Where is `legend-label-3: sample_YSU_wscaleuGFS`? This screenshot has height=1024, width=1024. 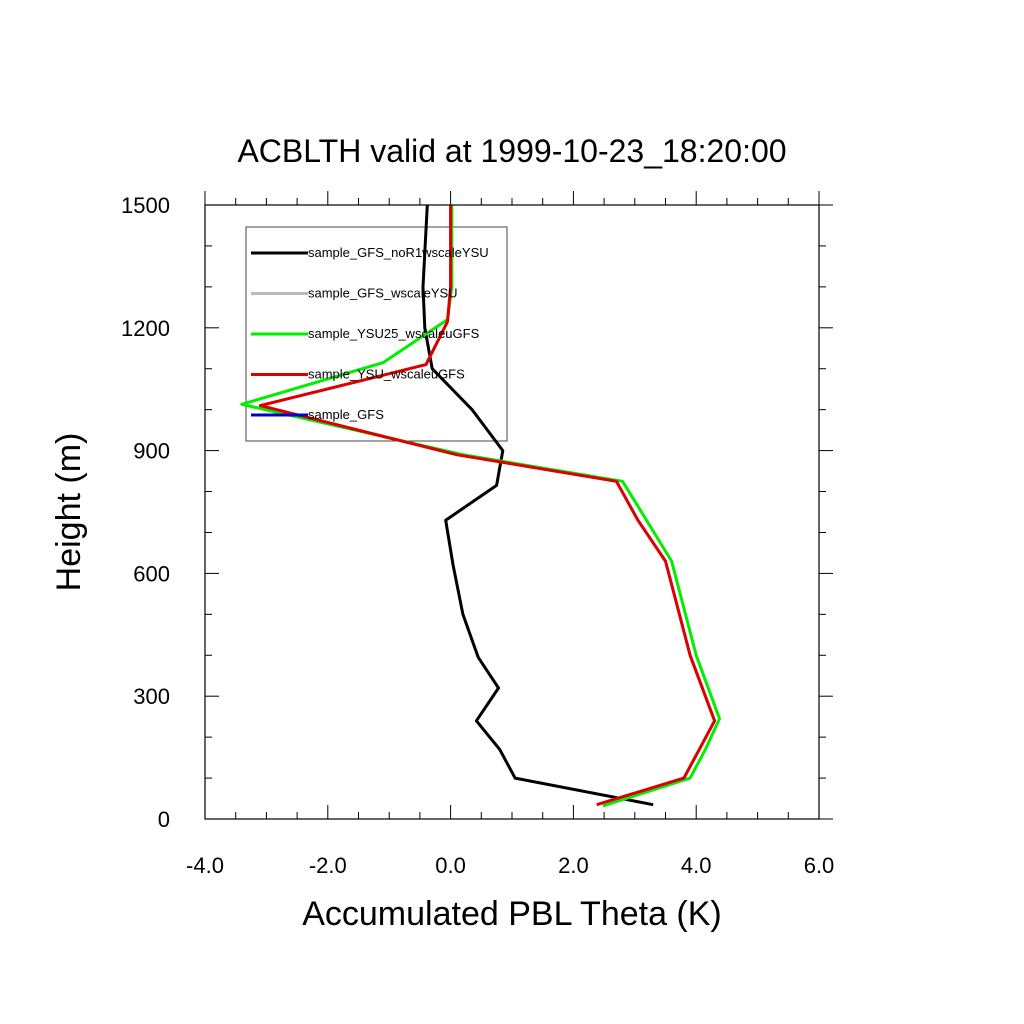 legend-label-3: sample_YSU_wscaleuGFS is located at coordinates (386, 374).